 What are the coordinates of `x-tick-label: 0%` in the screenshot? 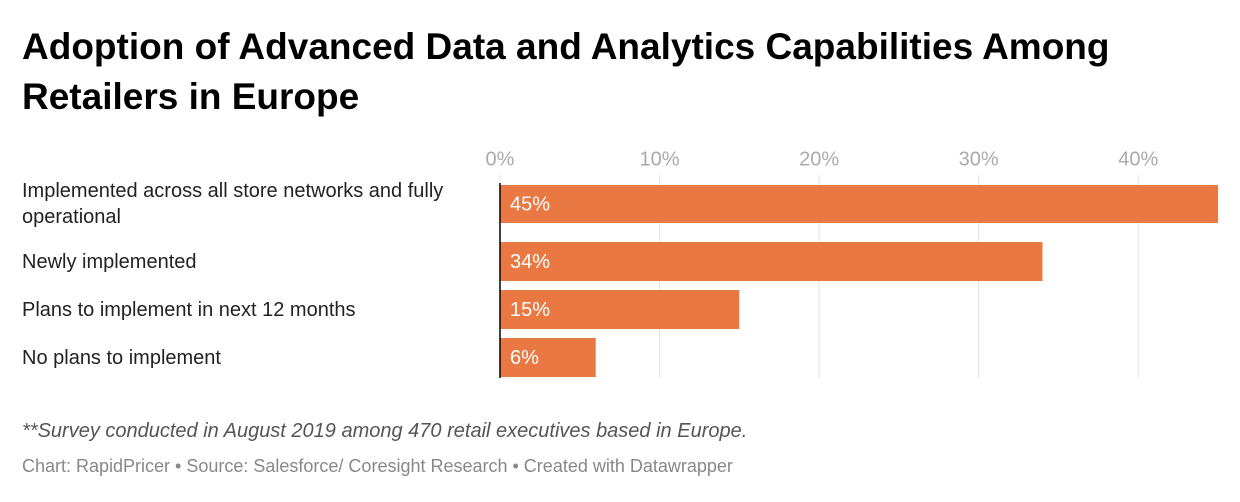 It's located at (500, 159).